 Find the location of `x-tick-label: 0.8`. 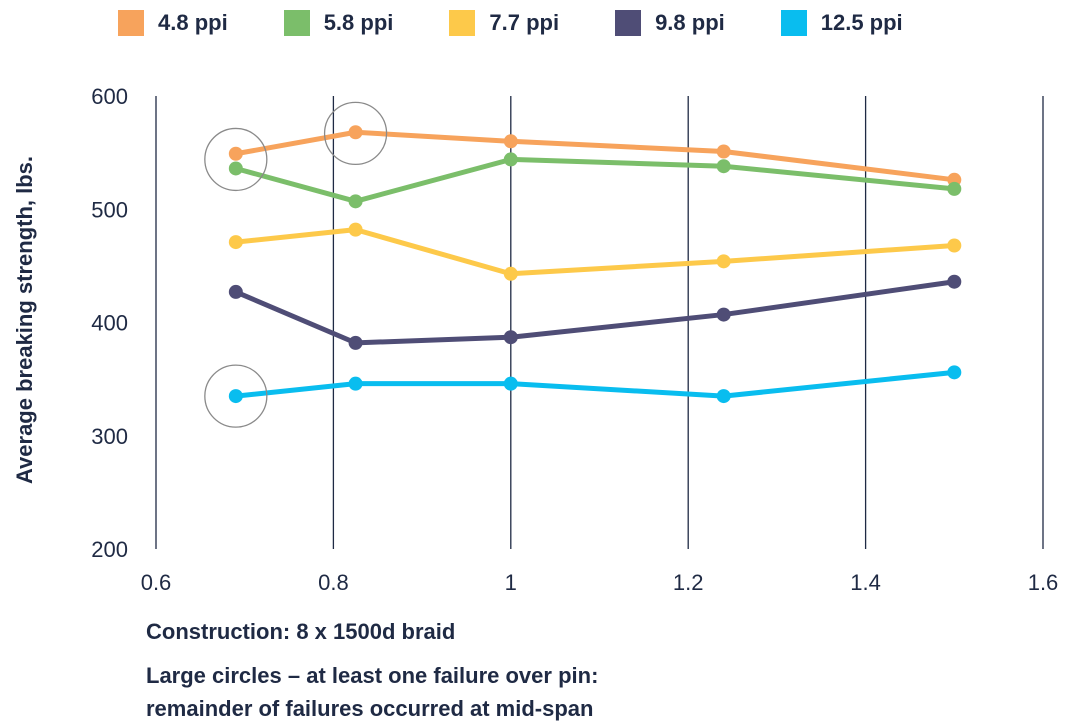

x-tick-label: 0.8 is located at coordinates (333, 582).